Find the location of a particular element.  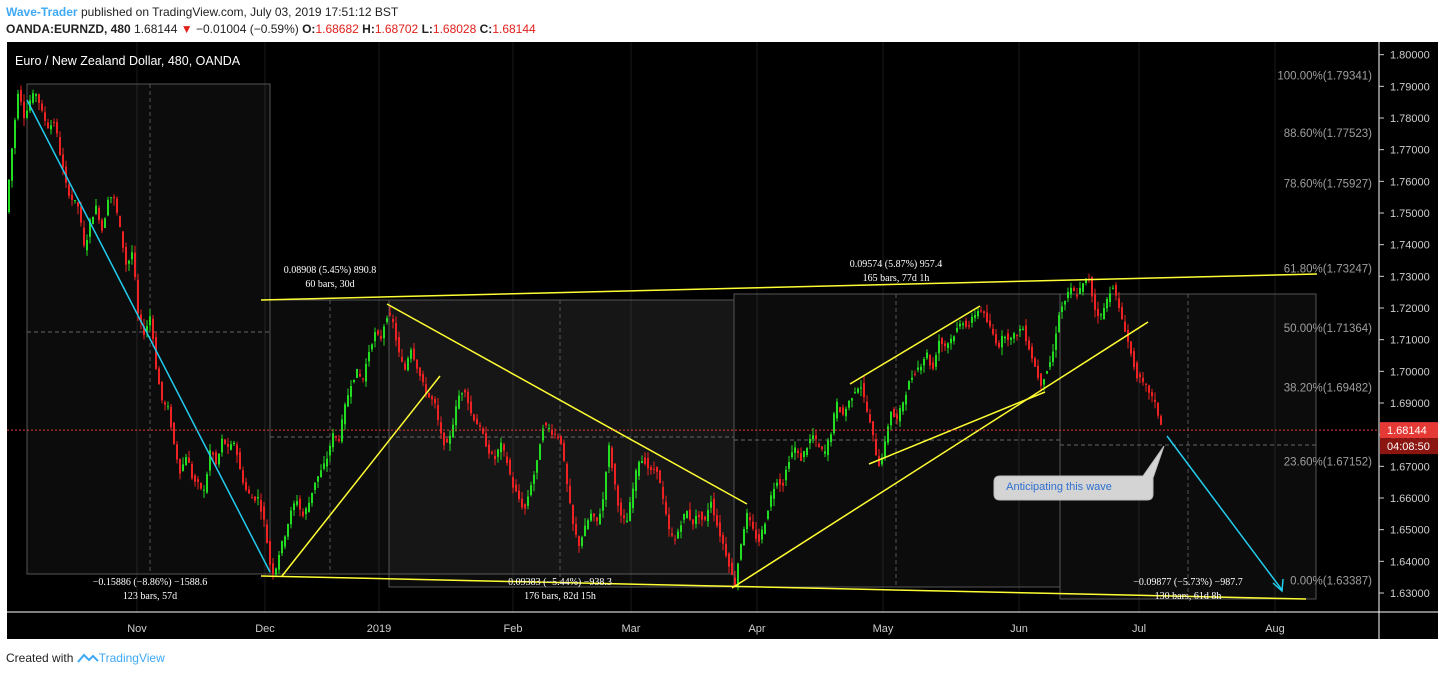

change-value: −0.01004 (−0.59%) is located at coordinates (247, 29).